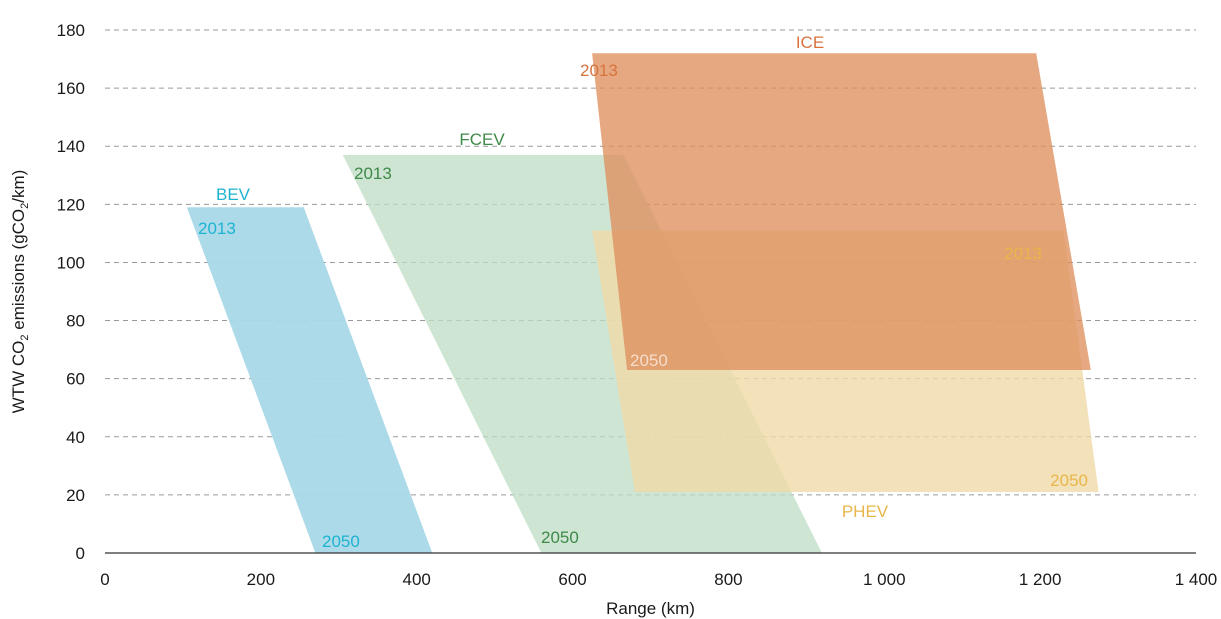  Describe the element at coordinates (417, 579) in the screenshot. I see `x-tick-label: 400` at that location.